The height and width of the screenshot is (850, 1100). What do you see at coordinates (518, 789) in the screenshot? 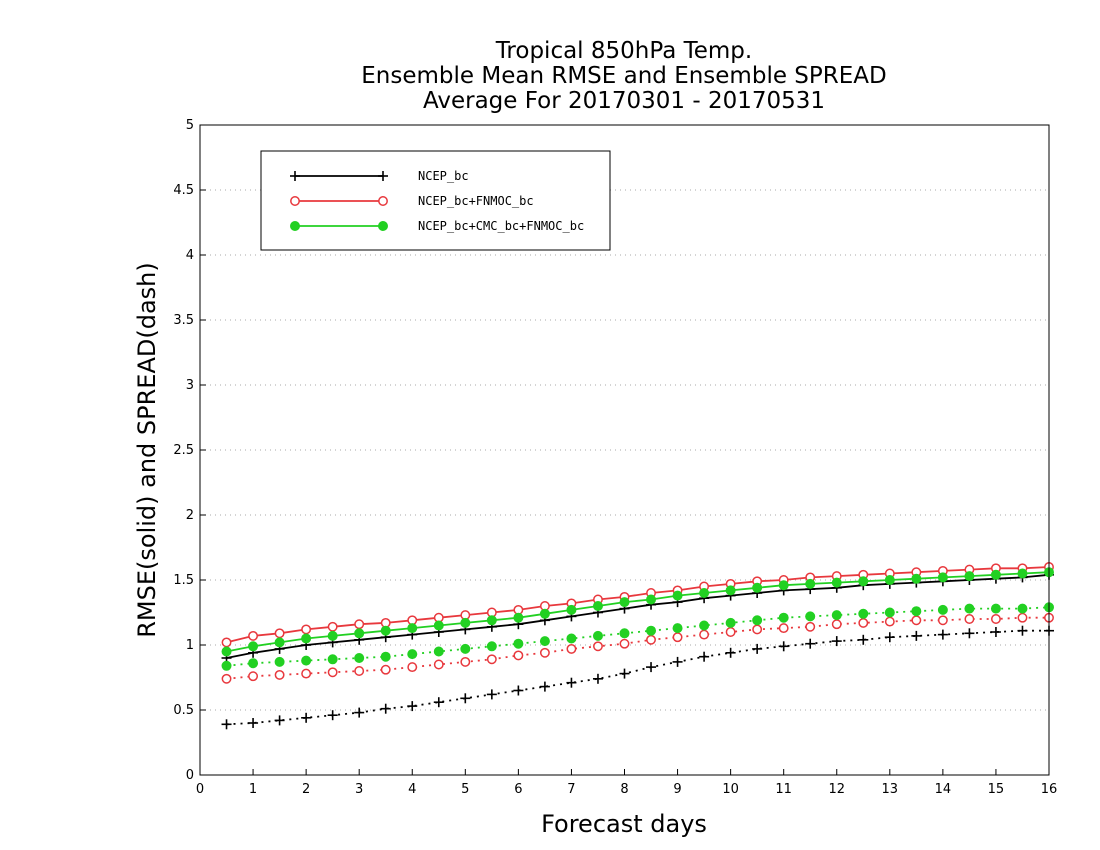
I see `x-tick-label: 6` at bounding box center [518, 789].